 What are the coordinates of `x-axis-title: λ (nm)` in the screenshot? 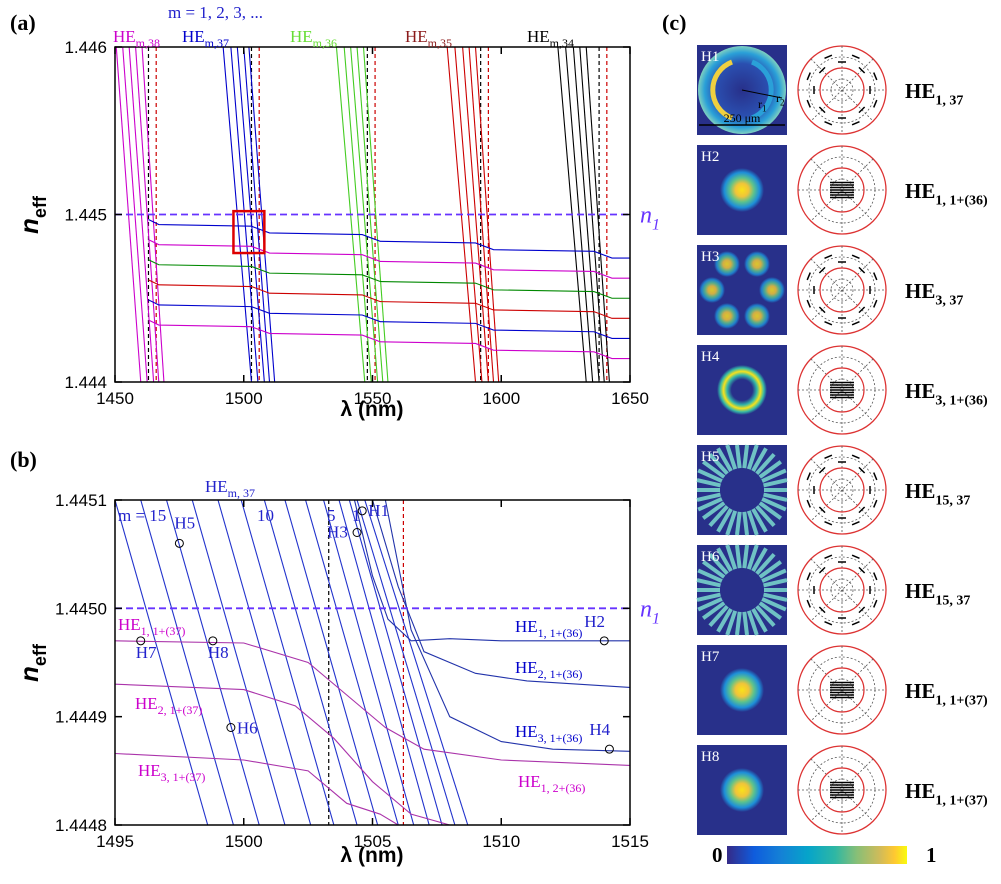 It's located at (372, 855).